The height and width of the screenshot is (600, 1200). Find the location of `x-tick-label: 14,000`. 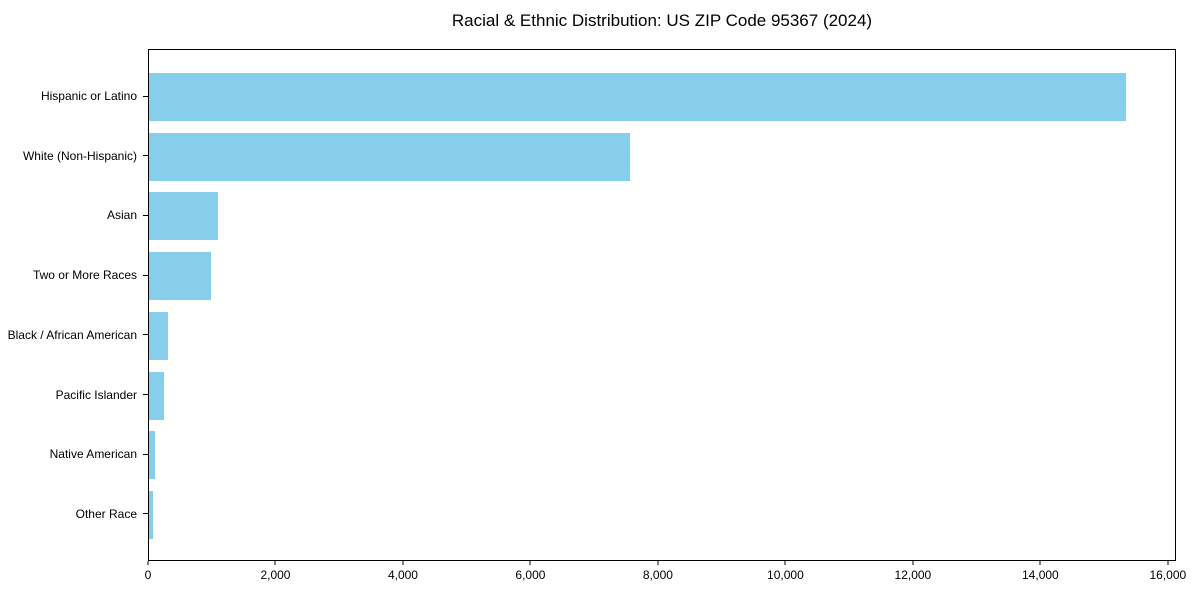

x-tick-label: 14,000 is located at coordinates (1040, 575).